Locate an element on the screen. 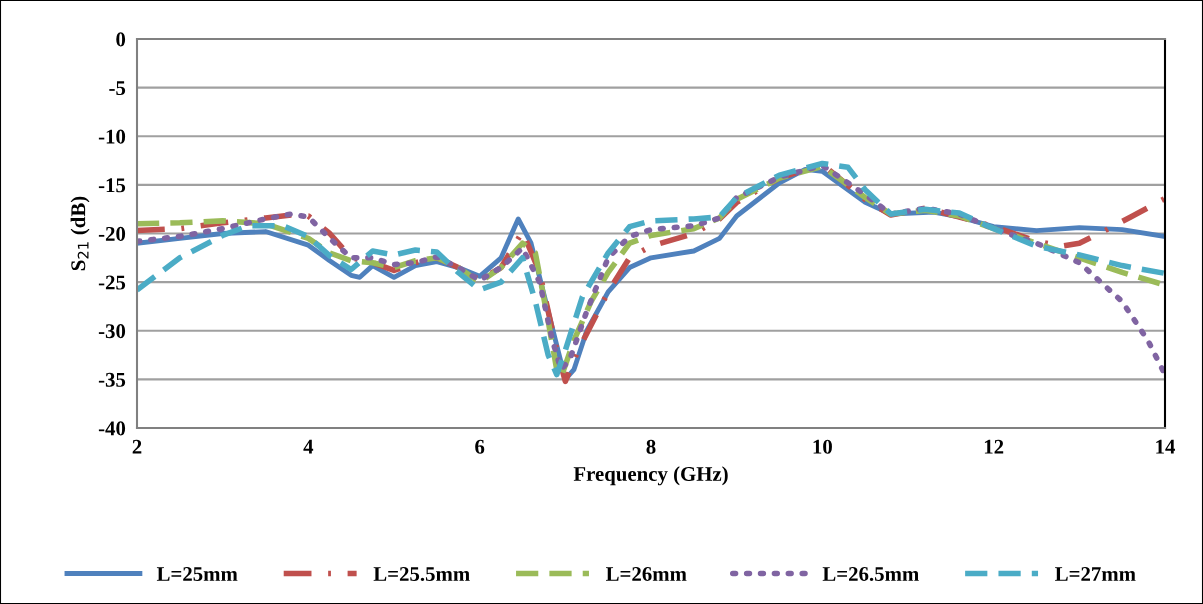 This screenshot has width=1203, height=604. y-tick-label: -5 is located at coordinates (117, 88).